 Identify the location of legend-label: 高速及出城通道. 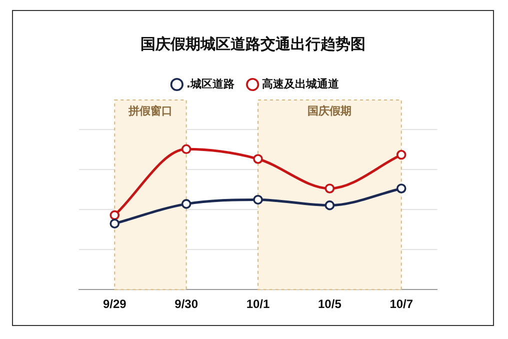
(301, 83).